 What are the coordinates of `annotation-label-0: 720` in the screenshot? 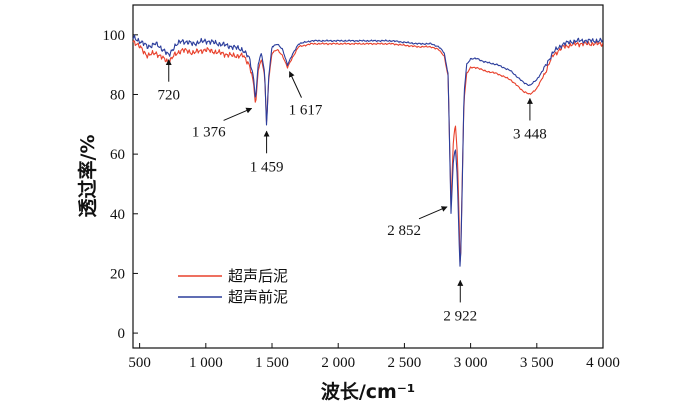 It's located at (168, 96).